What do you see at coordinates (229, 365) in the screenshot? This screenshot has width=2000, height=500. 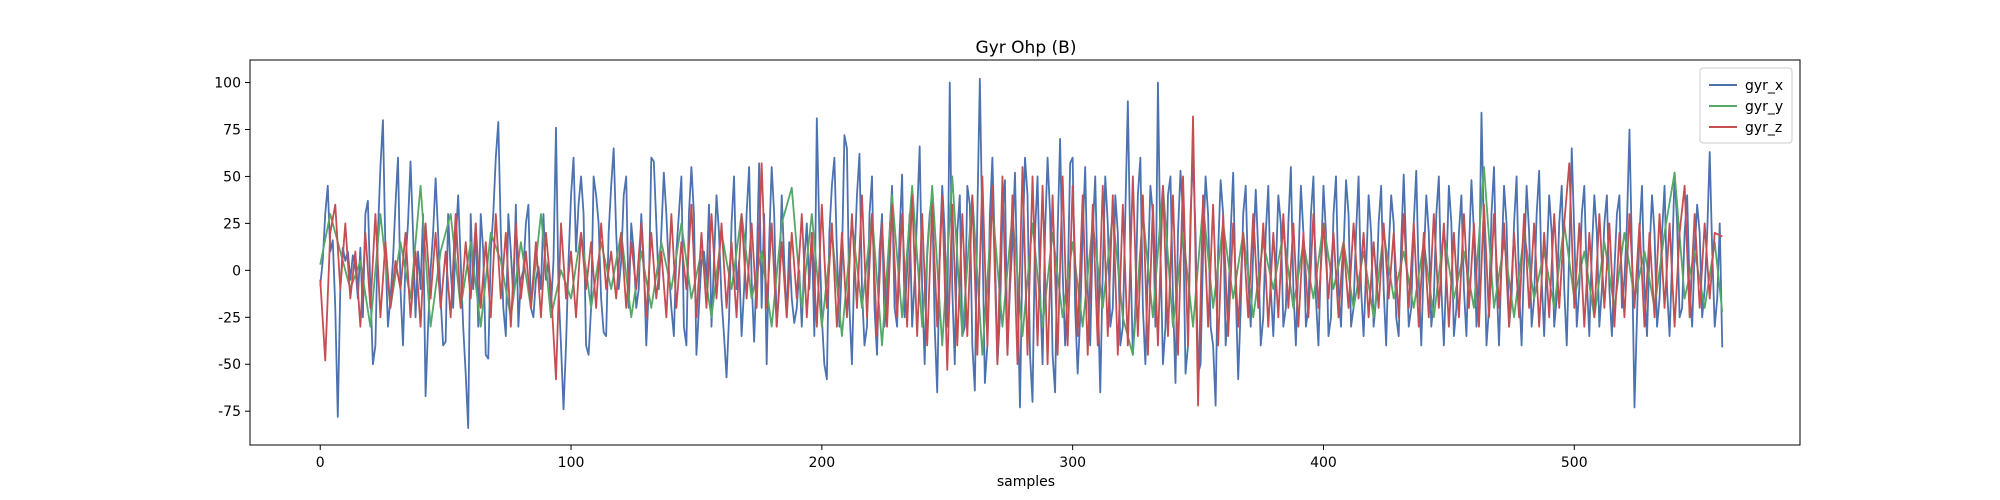 I see `y-tick-label-1: -50` at bounding box center [229, 365].